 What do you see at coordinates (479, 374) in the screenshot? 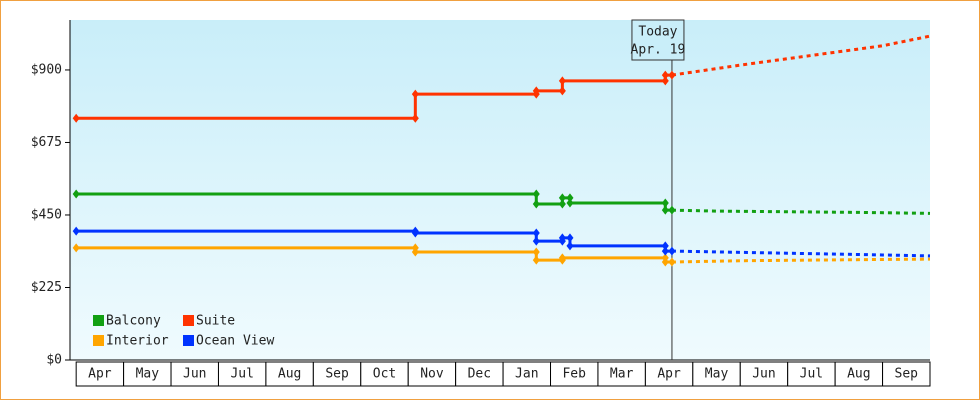
I see `x-tick-label: Dec` at bounding box center [479, 374].